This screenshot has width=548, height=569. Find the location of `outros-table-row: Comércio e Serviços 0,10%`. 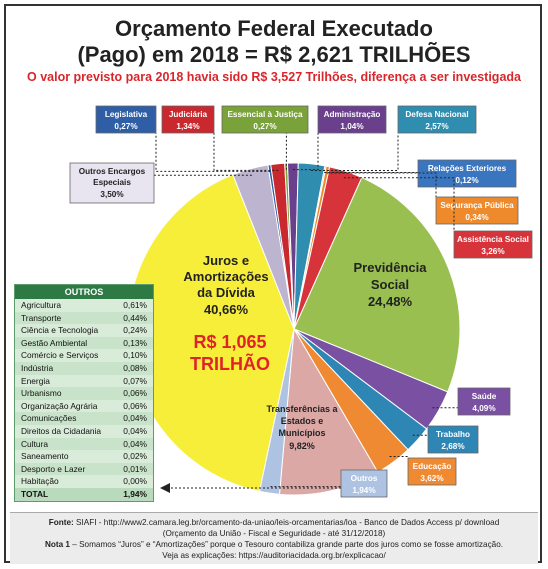

outros-table-row: Comércio e Serviços 0,10% is located at coordinates (84, 355).